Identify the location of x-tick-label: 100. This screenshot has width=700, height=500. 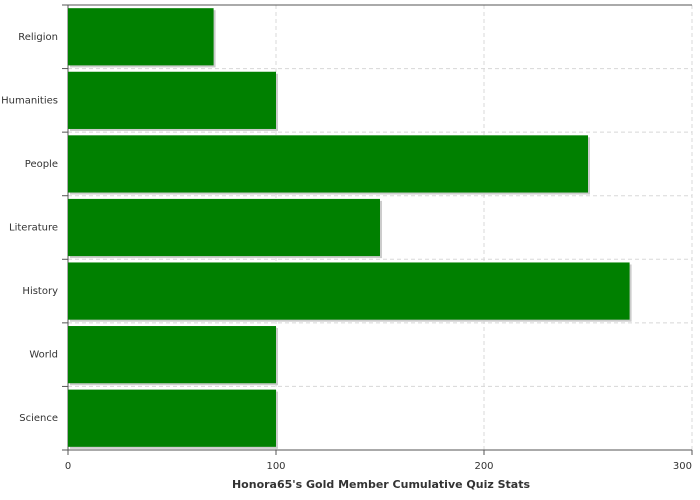
(275, 466).